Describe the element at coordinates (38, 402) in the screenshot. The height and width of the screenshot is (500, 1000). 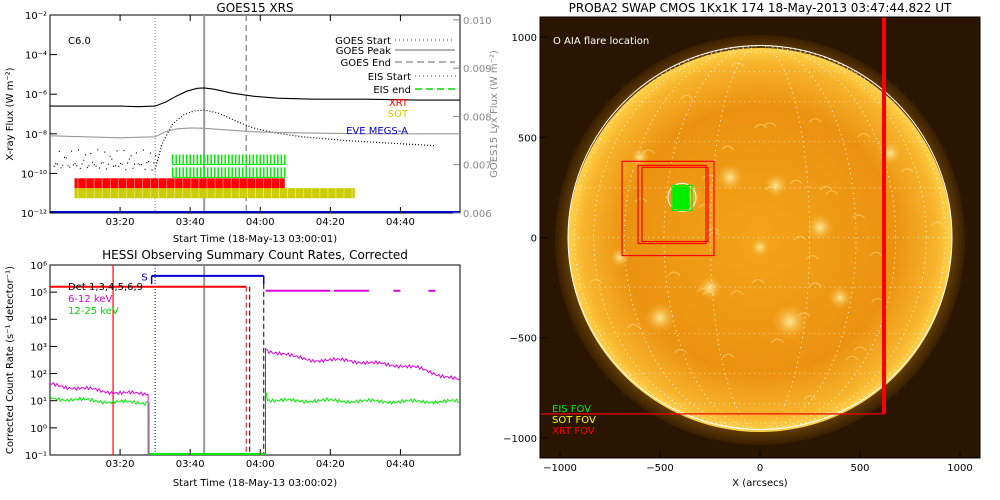
I see `hessi-y-tick-label: 10¹` at that location.